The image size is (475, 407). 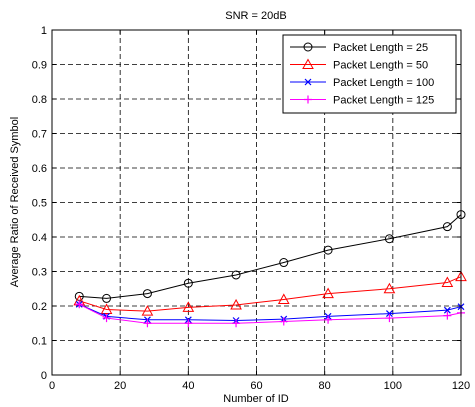 I want to click on y-tick-label: 0.4, so click(x=39, y=238).